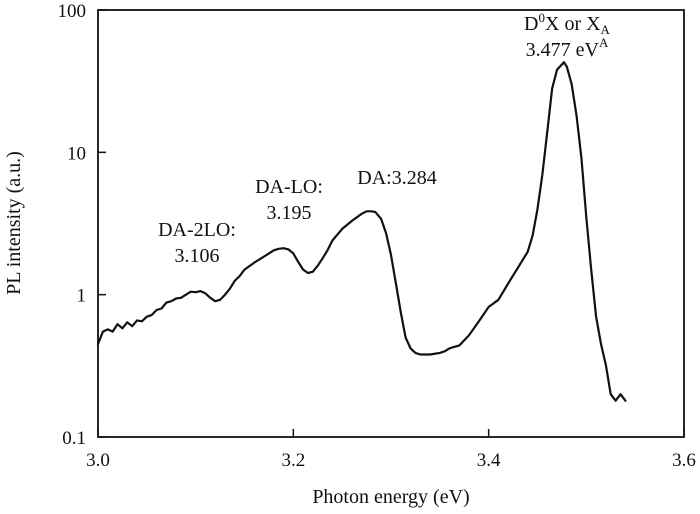 The width and height of the screenshot is (700, 514). I want to click on annotation-da-lo-value: 3.195, so click(289, 213).